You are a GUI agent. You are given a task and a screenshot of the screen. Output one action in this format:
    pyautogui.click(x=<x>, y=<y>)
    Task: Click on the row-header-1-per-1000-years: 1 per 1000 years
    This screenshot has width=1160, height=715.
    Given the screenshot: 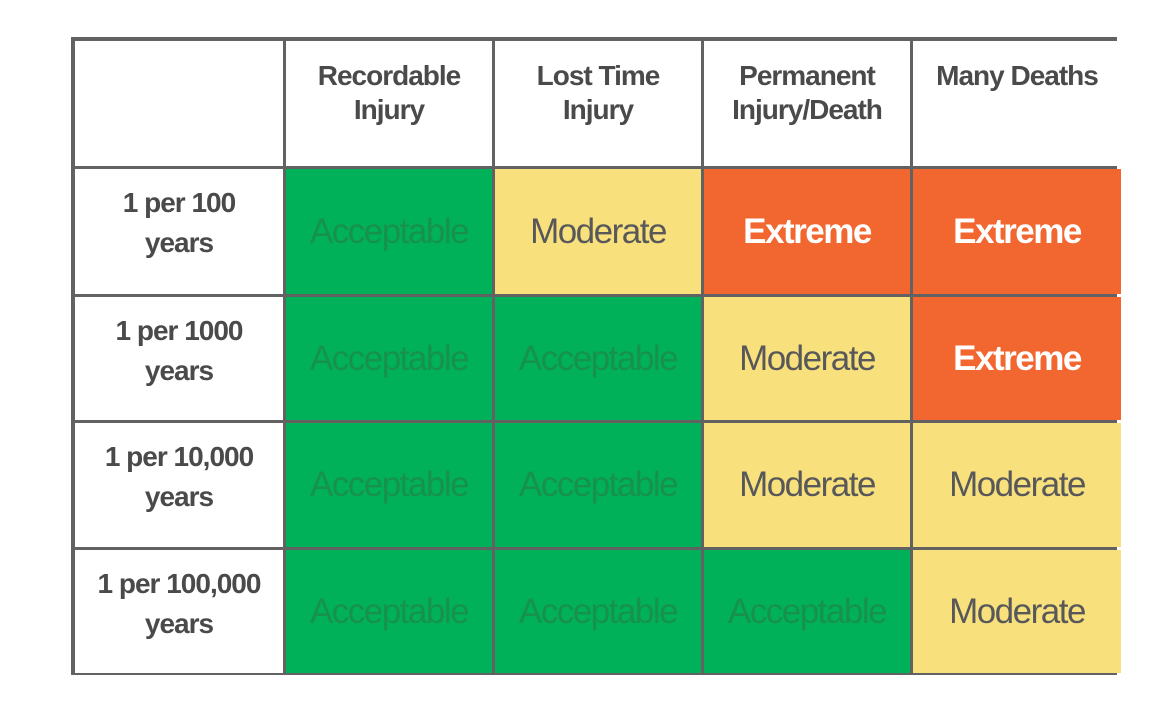 What is the action you would take?
    pyautogui.click(x=179, y=358)
    